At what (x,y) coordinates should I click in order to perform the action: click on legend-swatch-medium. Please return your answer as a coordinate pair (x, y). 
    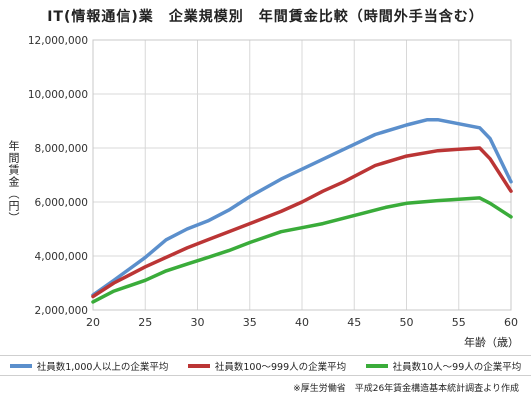
    Looking at the image, I should click on (198, 365).